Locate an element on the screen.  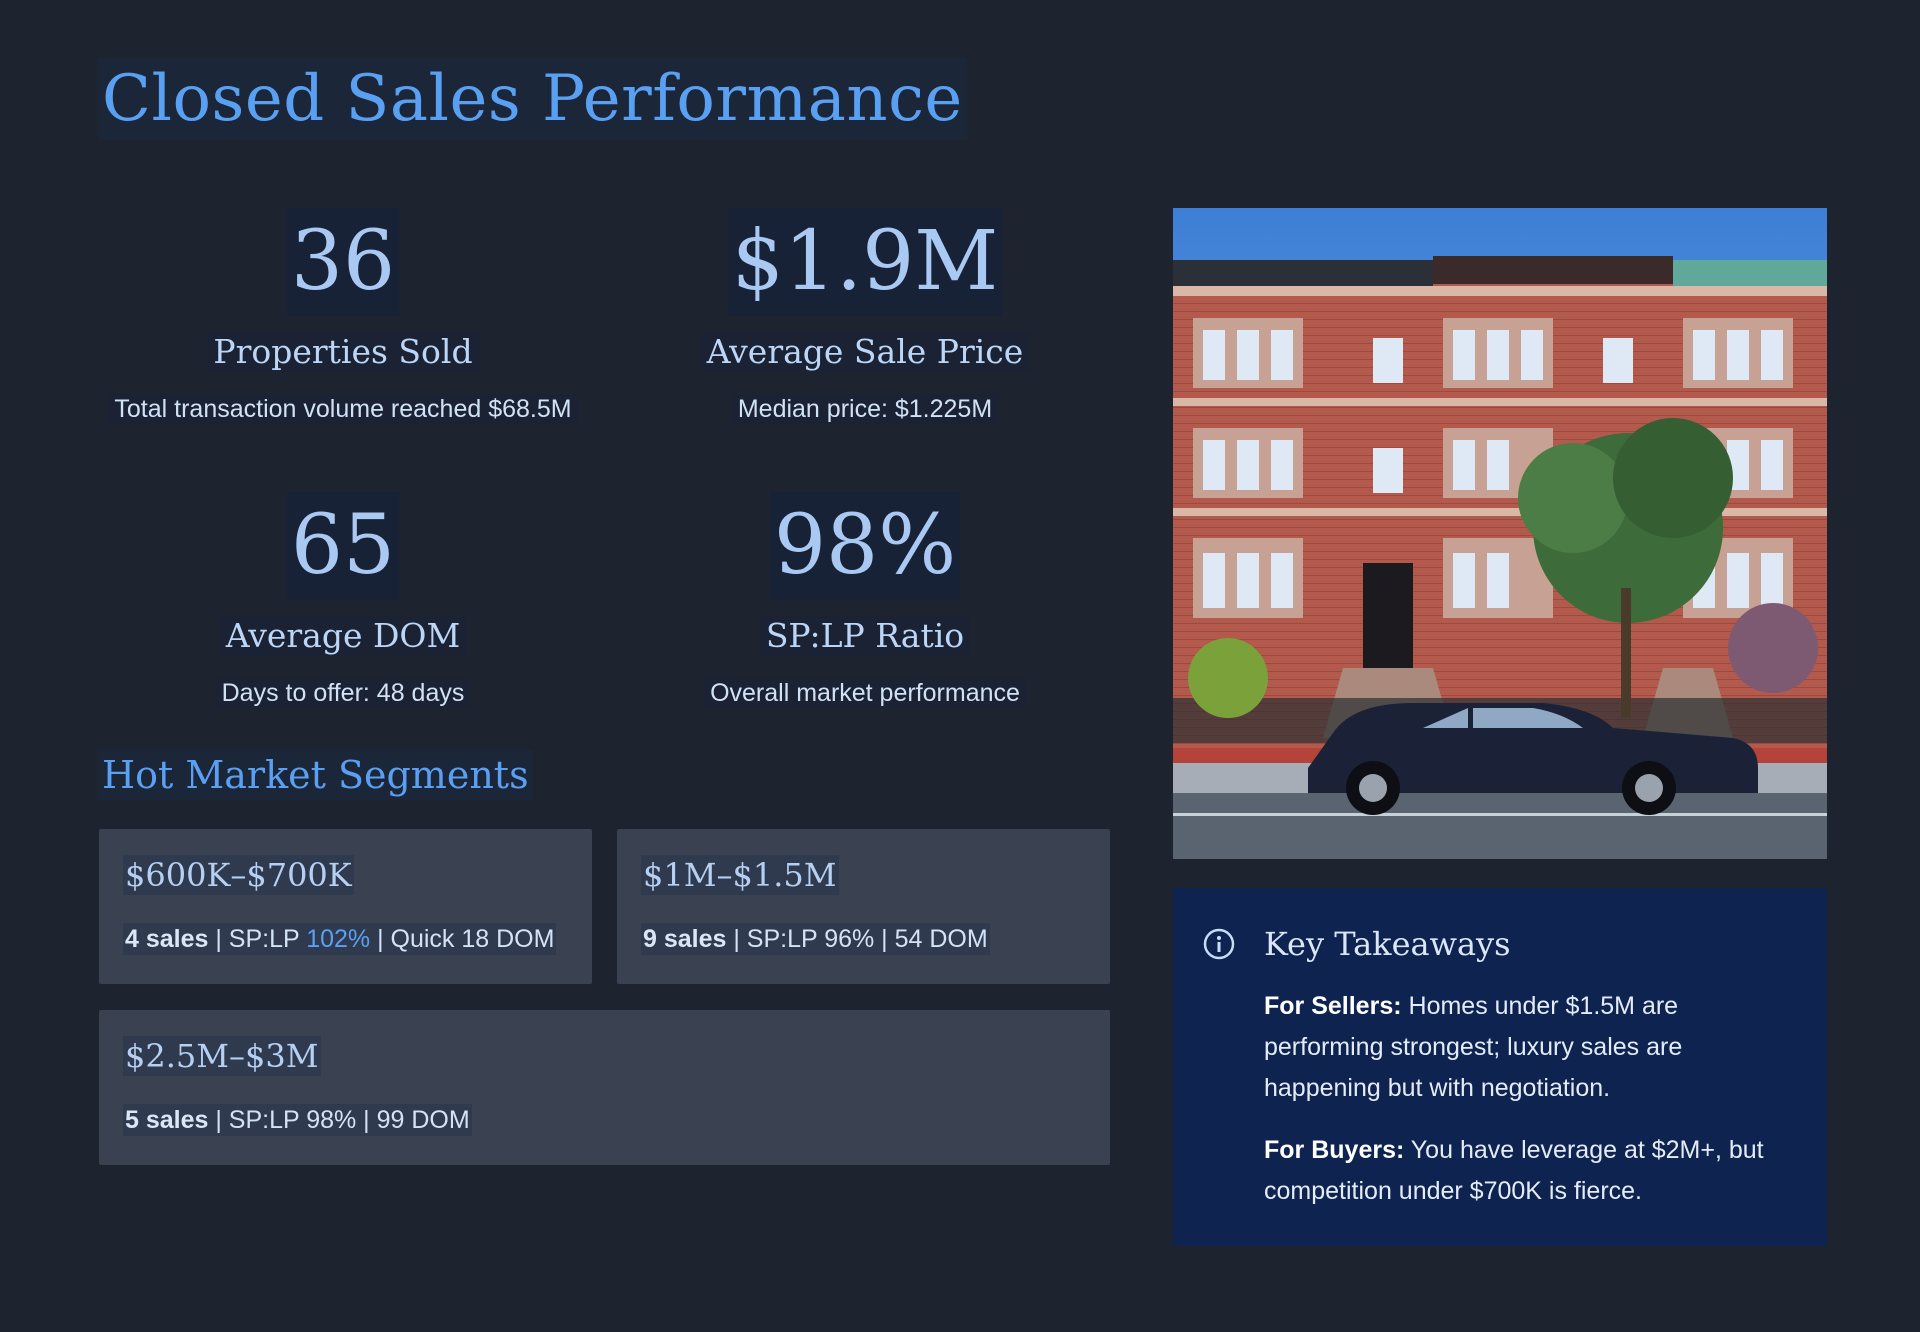
stat-label: Average DOM is located at coordinates (343, 636).